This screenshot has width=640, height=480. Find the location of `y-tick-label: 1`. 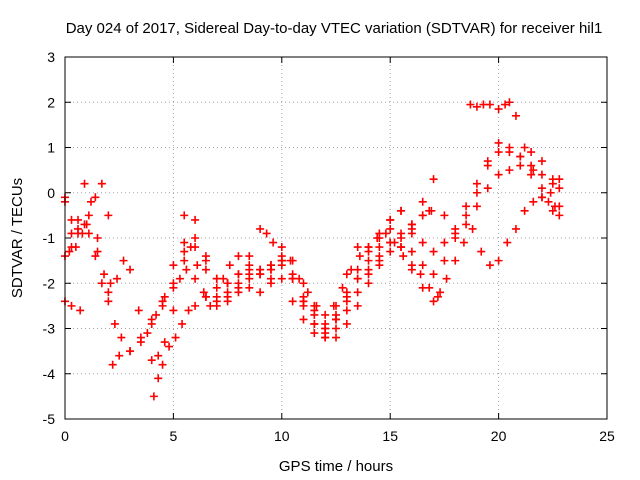

y-tick-label: 1 is located at coordinates (51, 148).